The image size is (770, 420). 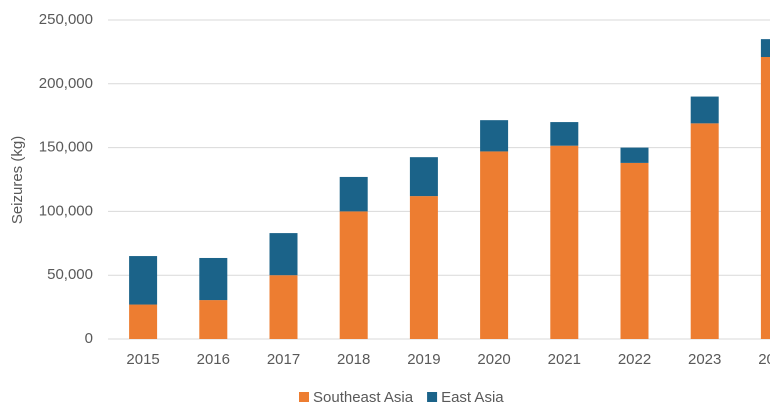 What do you see at coordinates (66, 83) in the screenshot?
I see `y-tick-label: 200,000` at bounding box center [66, 83].